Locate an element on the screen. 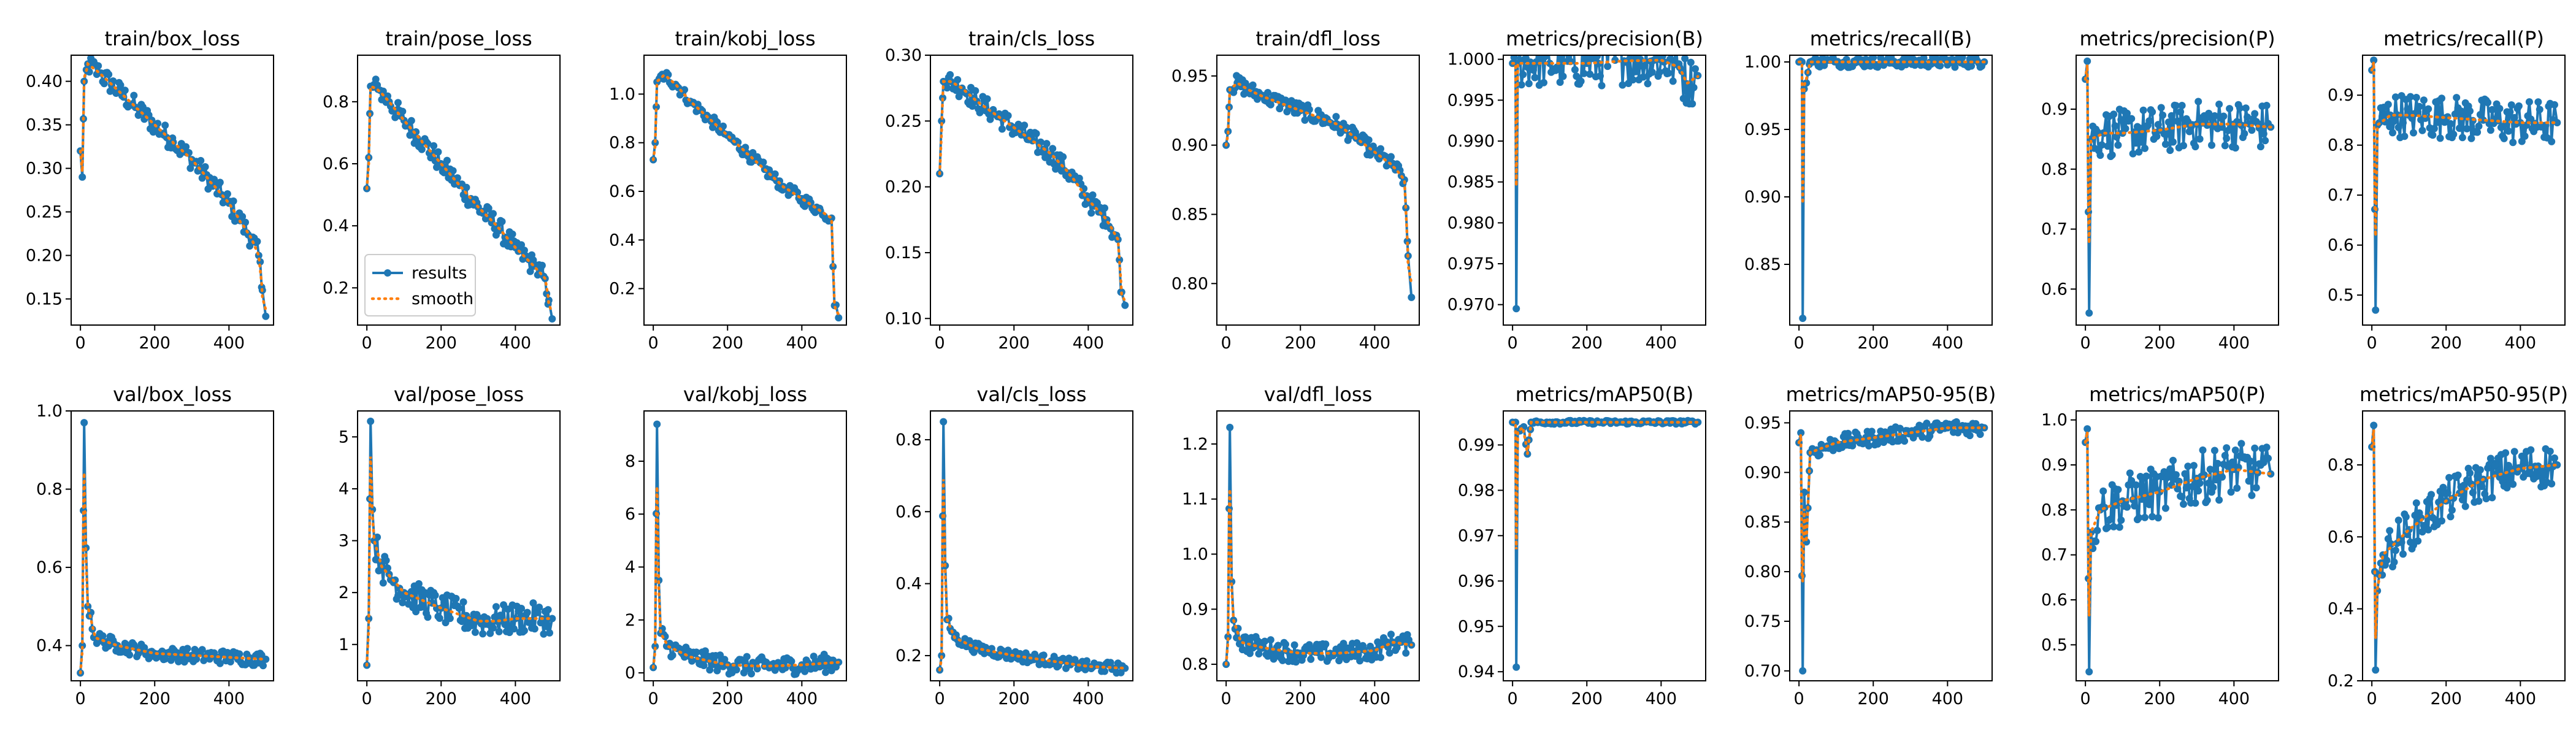 This screenshot has height=736, width=2576. y-tick-label: 0.985 is located at coordinates (1471, 182).